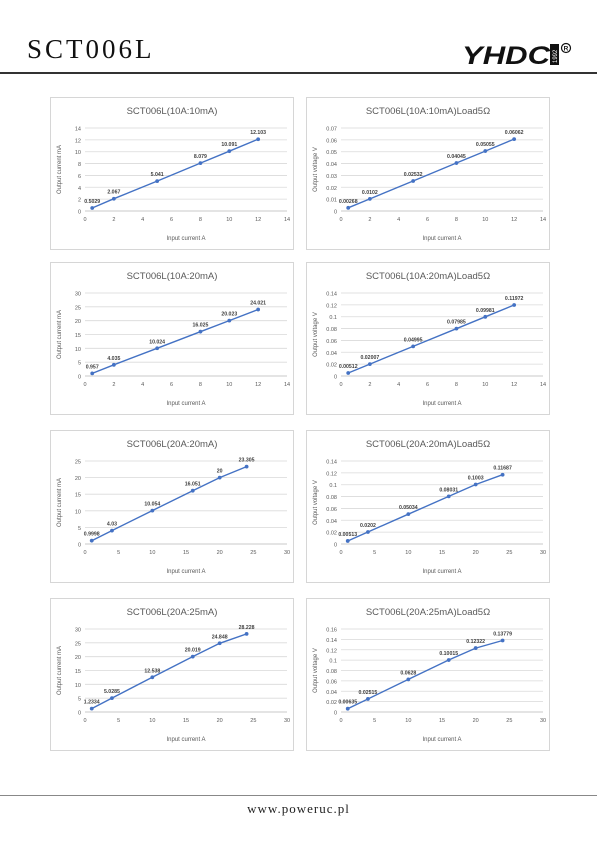 The width and height of the screenshot is (597, 843). Describe the element at coordinates (514, 133) in the screenshot. I see `data-label: 0.06062` at that location.